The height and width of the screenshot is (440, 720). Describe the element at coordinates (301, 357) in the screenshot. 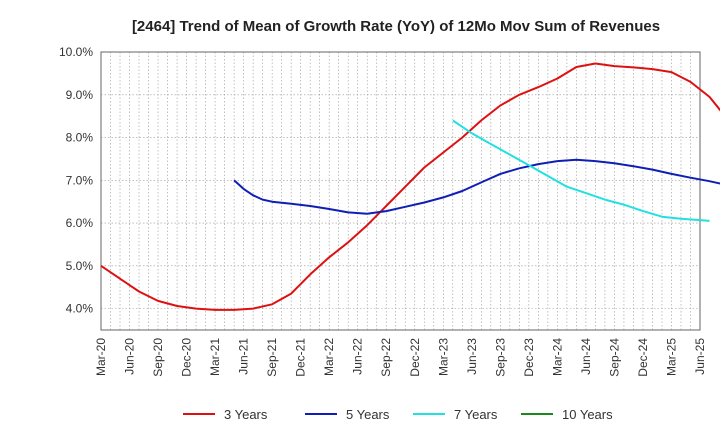

I see `x-tick-label: Dec-21` at that location.